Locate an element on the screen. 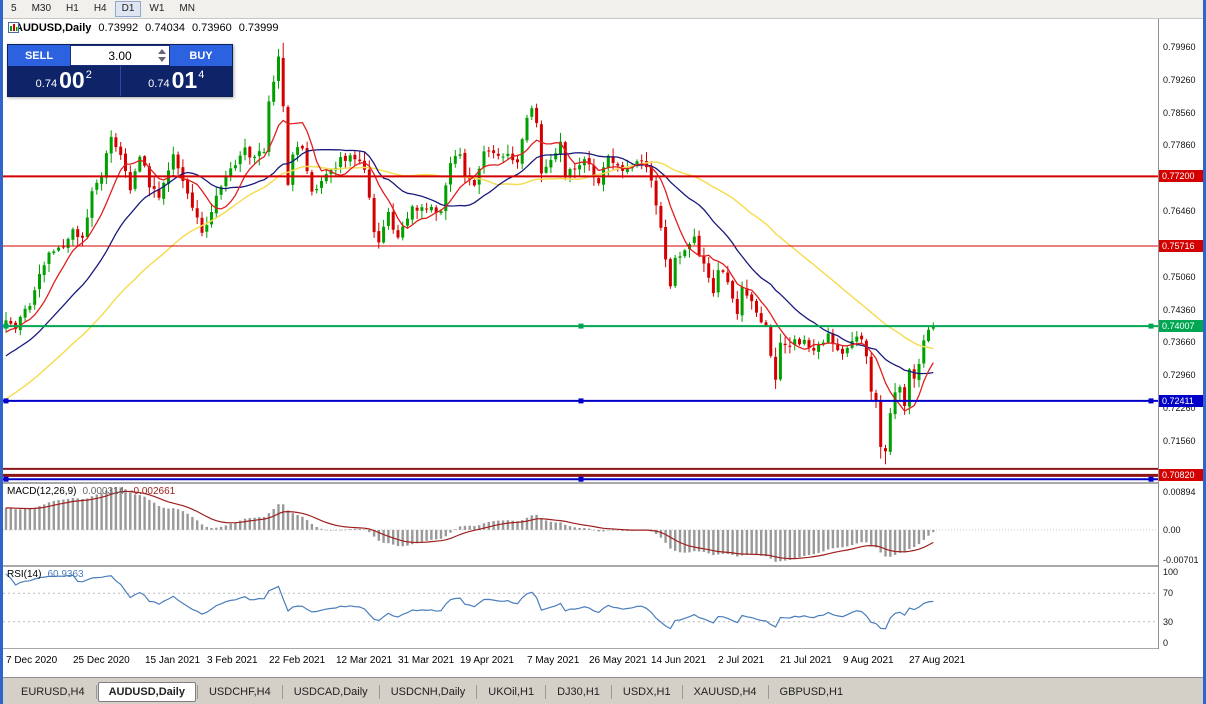 Image resolution: width=1206 pixels, height=704 pixels. macd-pane: MACD(12,26,9) 0.000314 -0.002661 is located at coordinates (581, 524).